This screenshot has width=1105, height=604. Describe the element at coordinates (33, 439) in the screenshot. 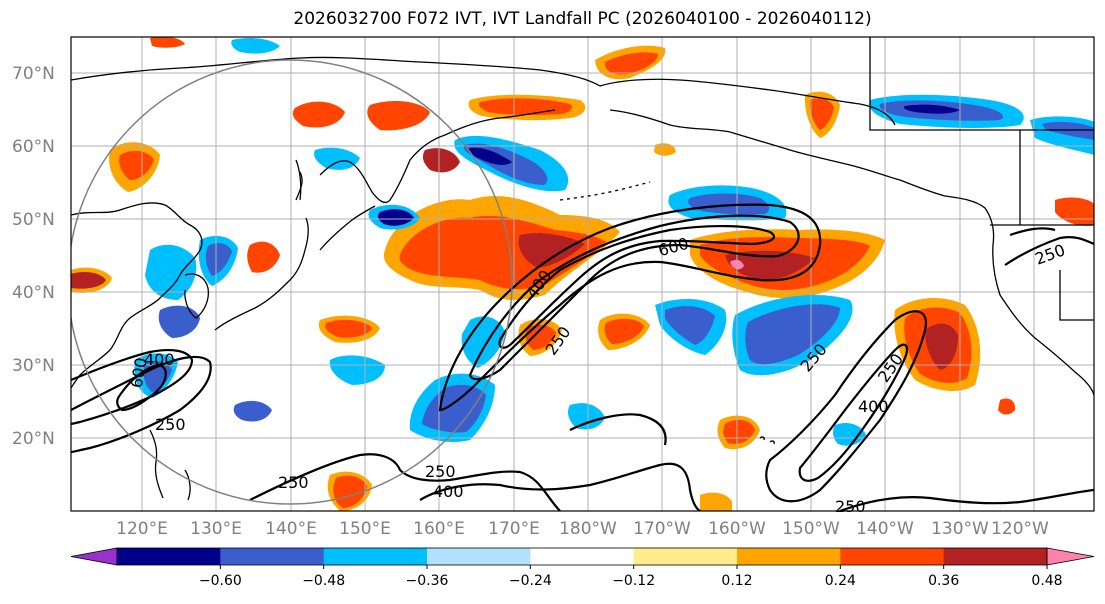

I see `lat-label: 20°N` at that location.